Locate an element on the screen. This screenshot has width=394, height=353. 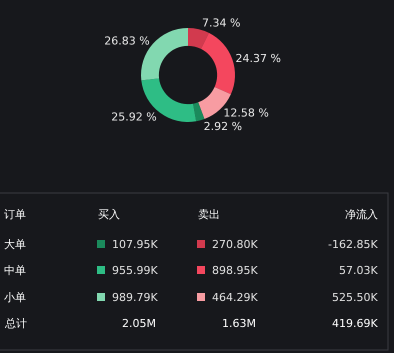
text: 中单 is located at coordinates (15, 270).